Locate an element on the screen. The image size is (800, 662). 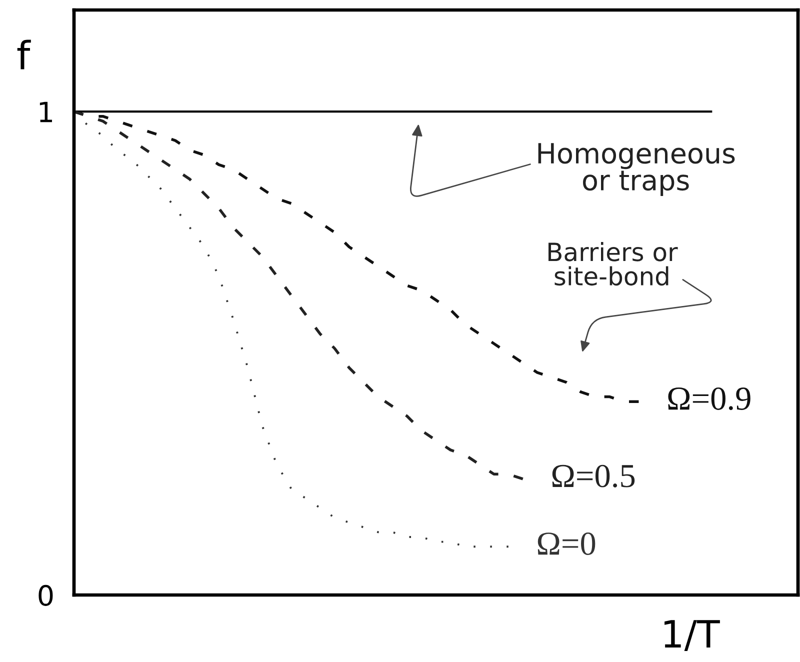
series-label: Ω=0.5 is located at coordinates (593, 476).